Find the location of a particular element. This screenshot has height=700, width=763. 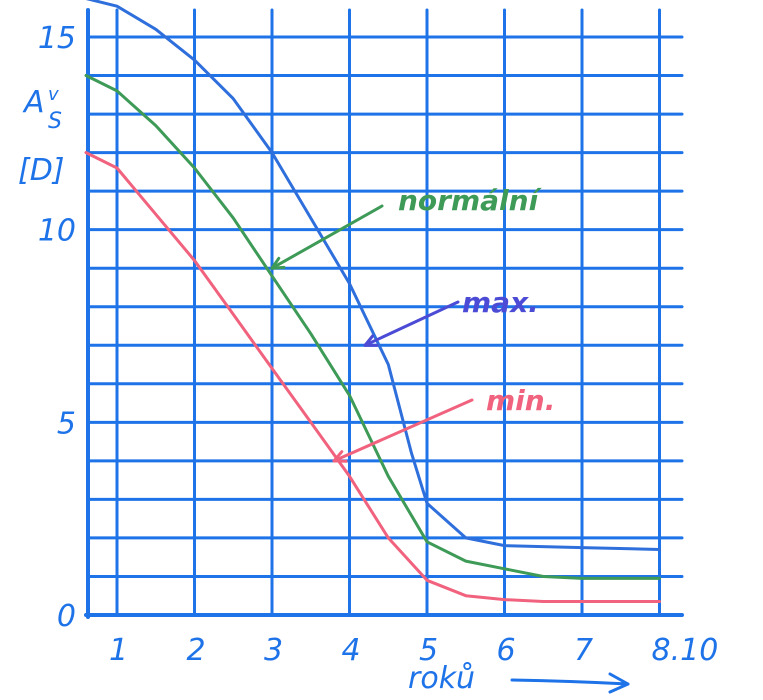

x-tick-label-6: 6 is located at coordinates (506, 650).